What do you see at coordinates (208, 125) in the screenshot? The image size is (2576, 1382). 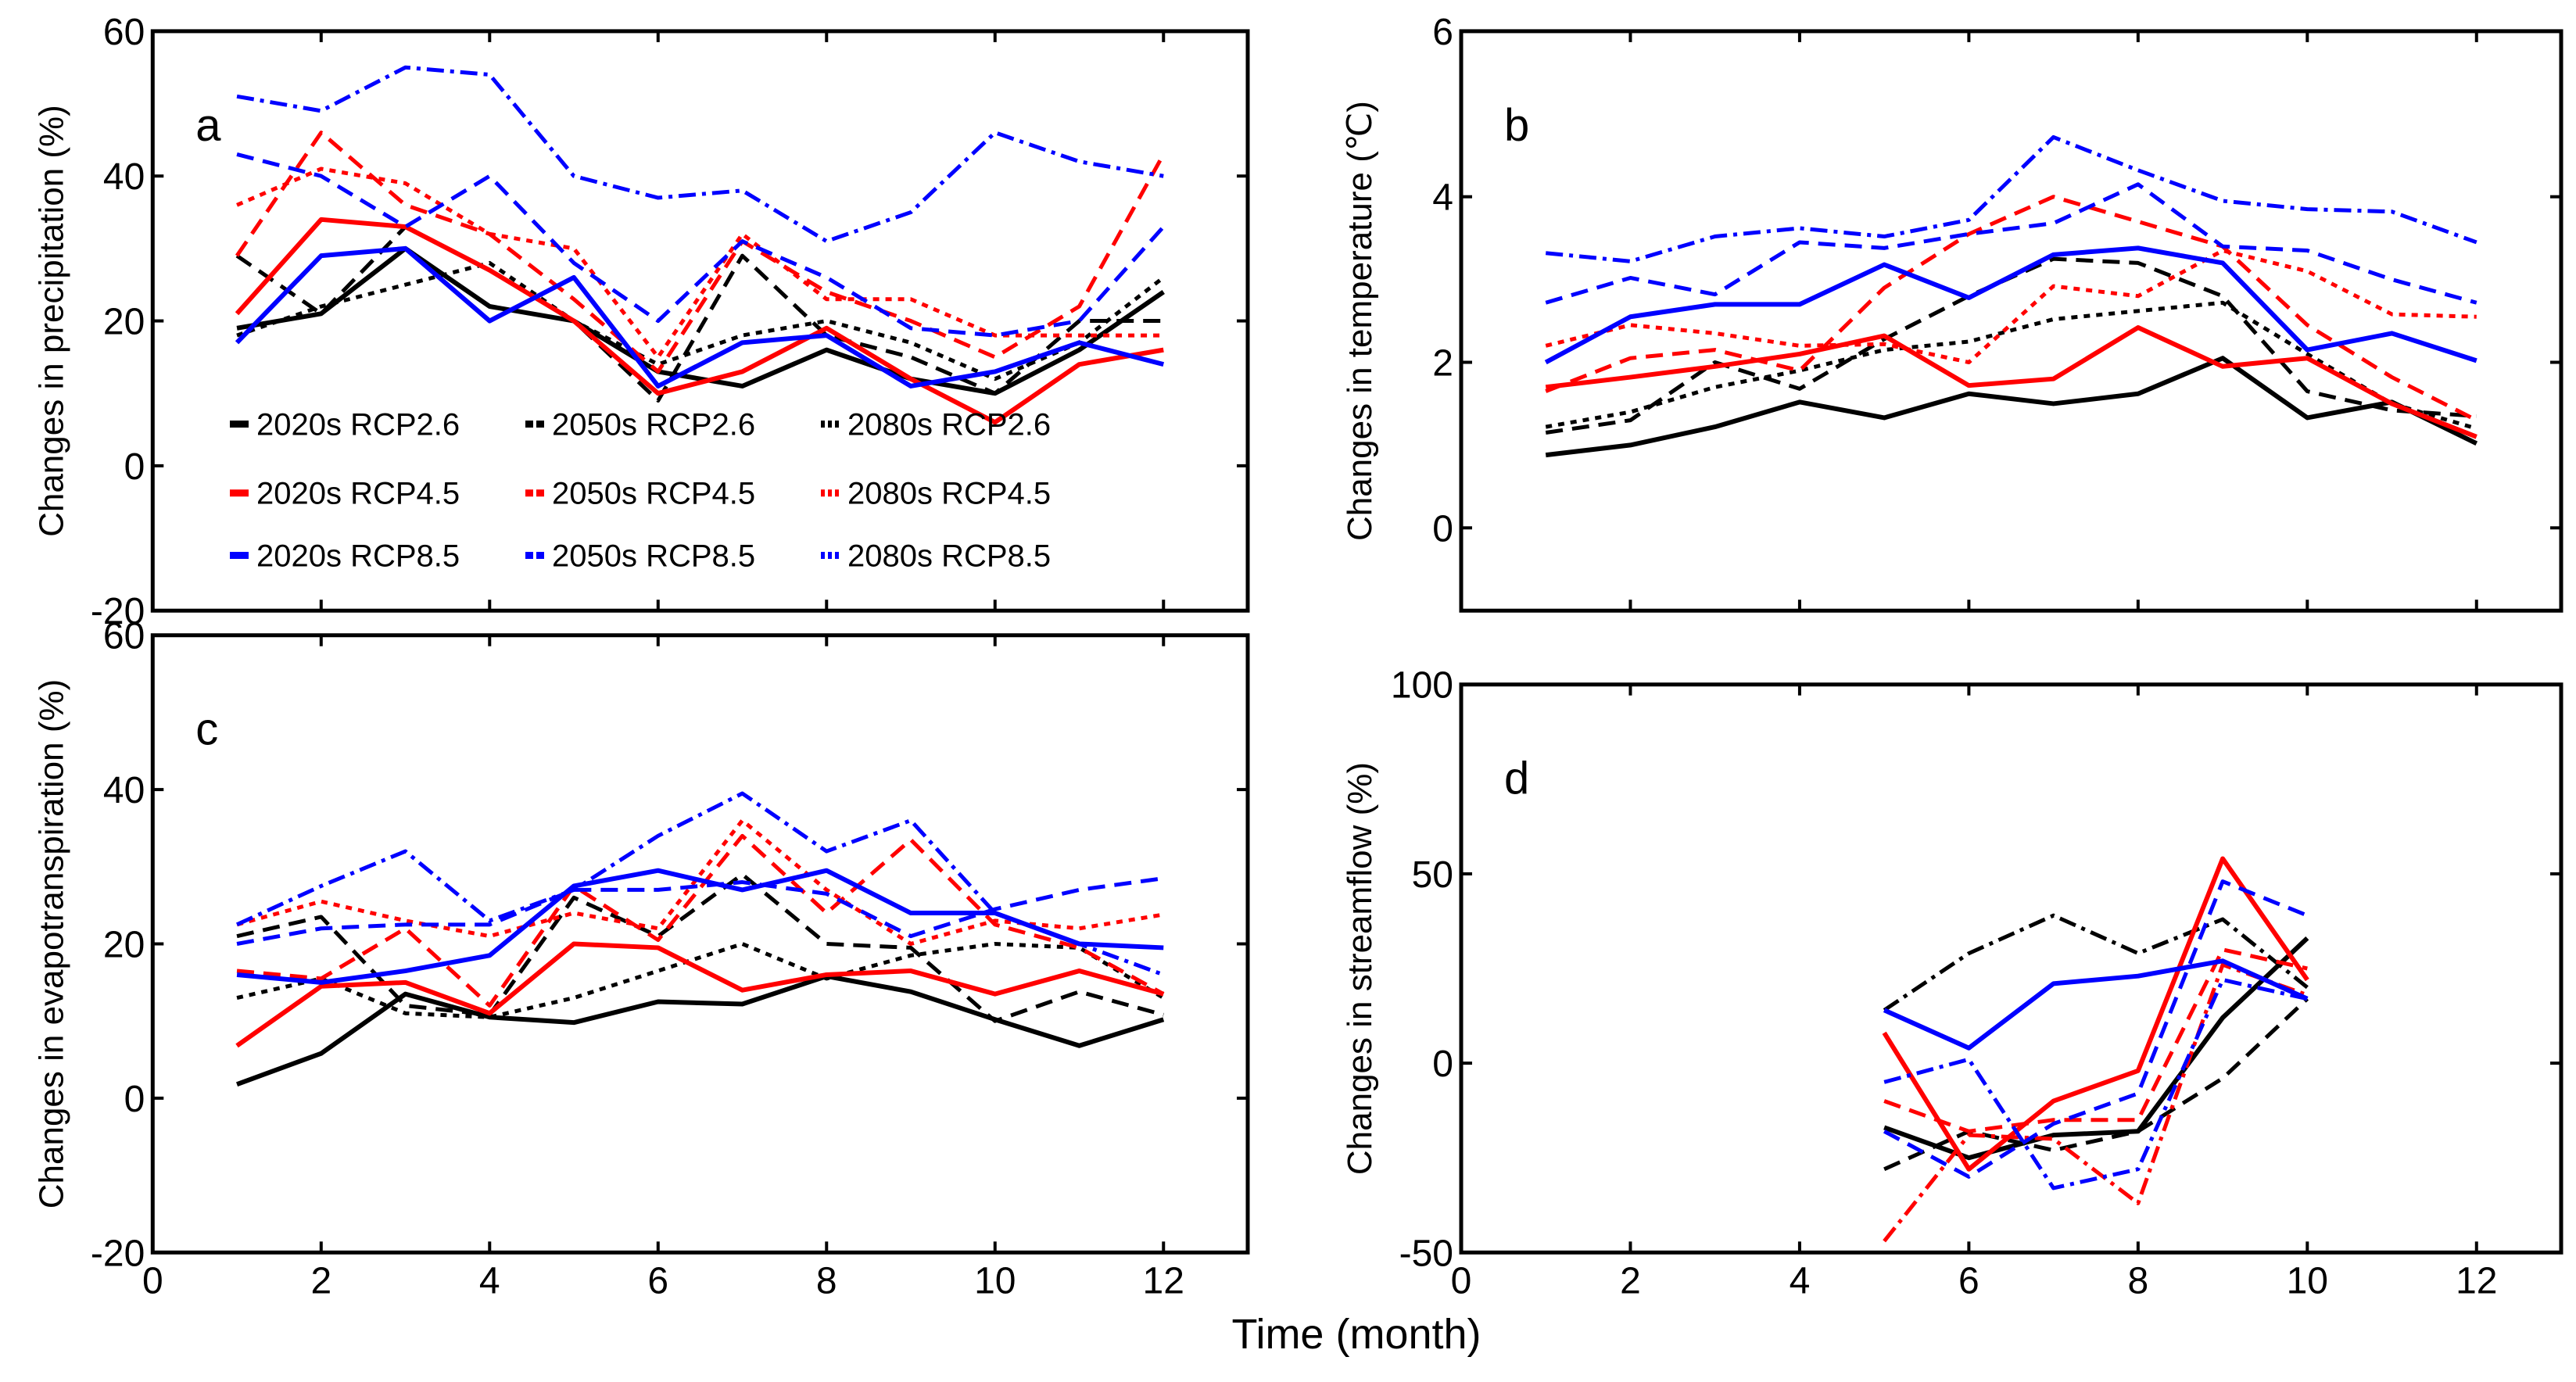 I see `panel-letter: a` at bounding box center [208, 125].